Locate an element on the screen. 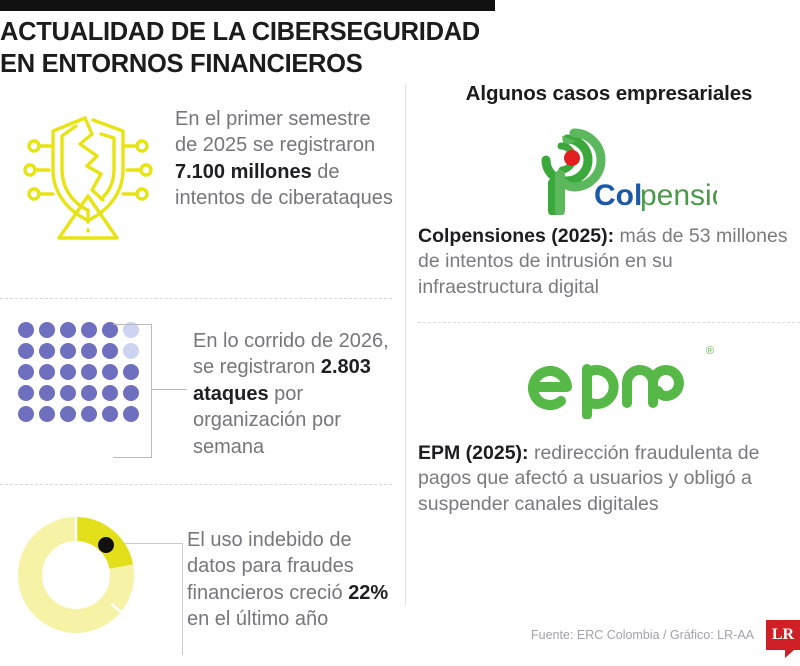 Image resolution: width=800 pixels, height=666 pixels. footer: Fuente: ERC Colombia / Gráfico: LR-AA LR is located at coordinates (609, 639).